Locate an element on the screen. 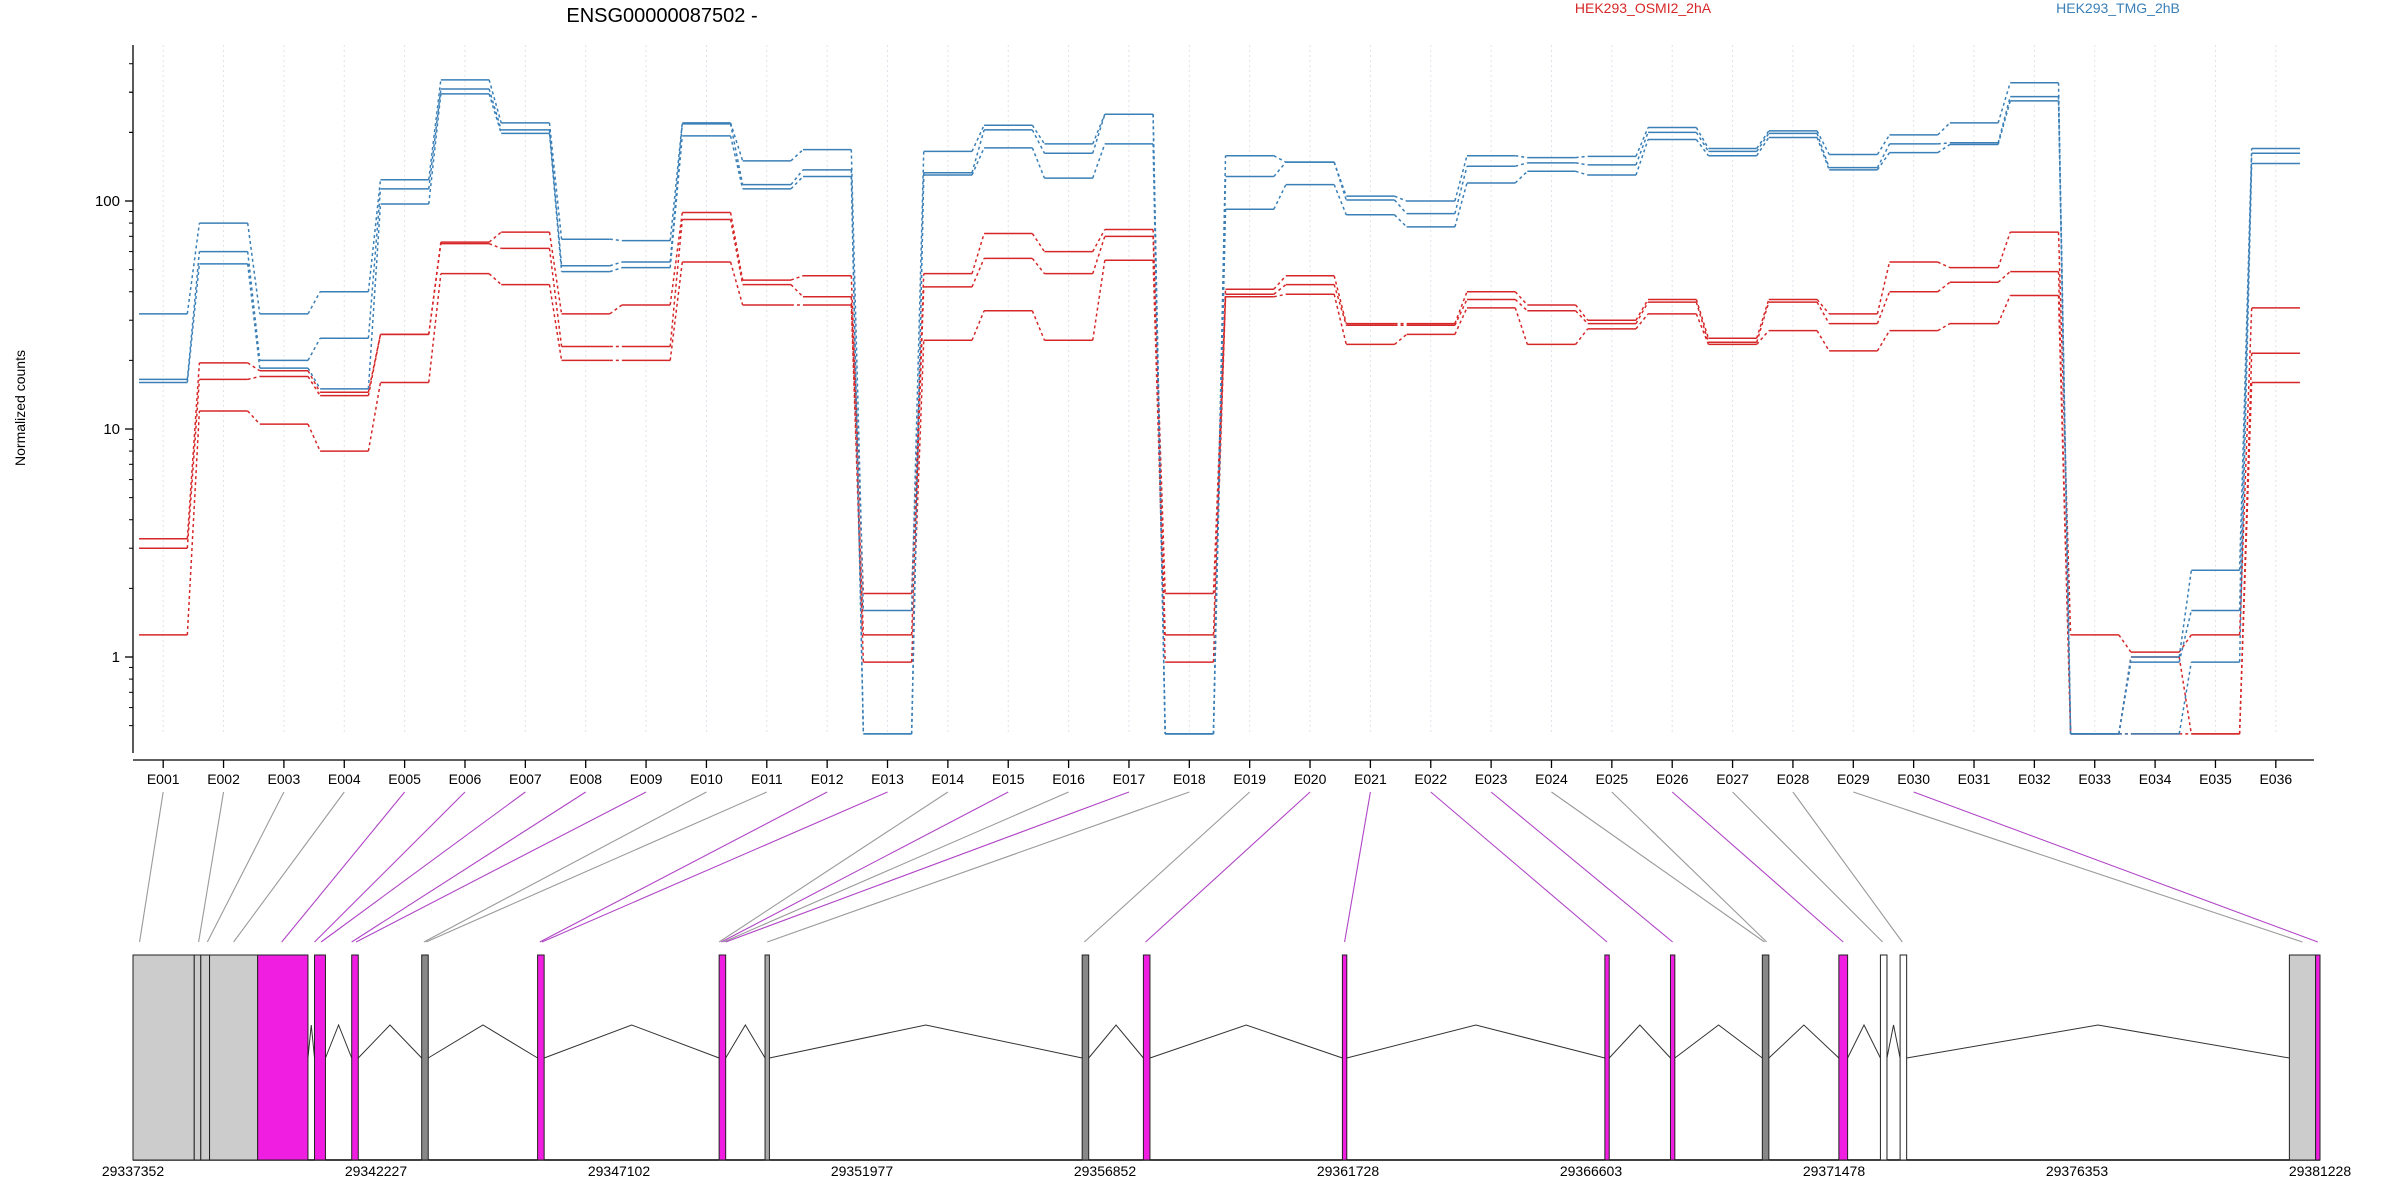 The width and height of the screenshot is (2400, 1200). legend-label-tmg: HEK293_TMG_2hB is located at coordinates (2118, 8).